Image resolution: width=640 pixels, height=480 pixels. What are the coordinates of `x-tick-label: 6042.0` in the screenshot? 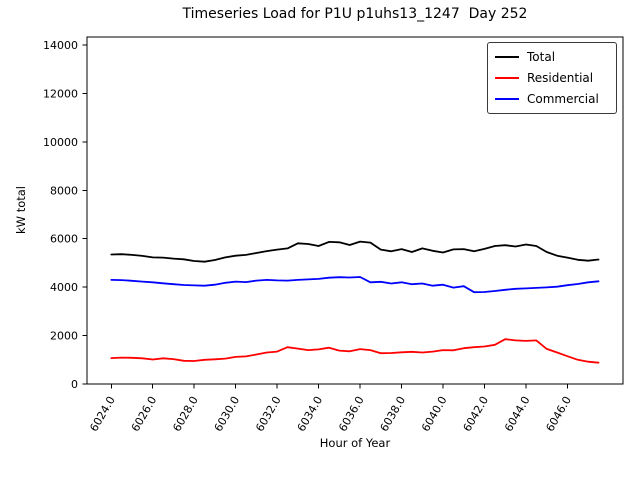 It's located at (476, 414).